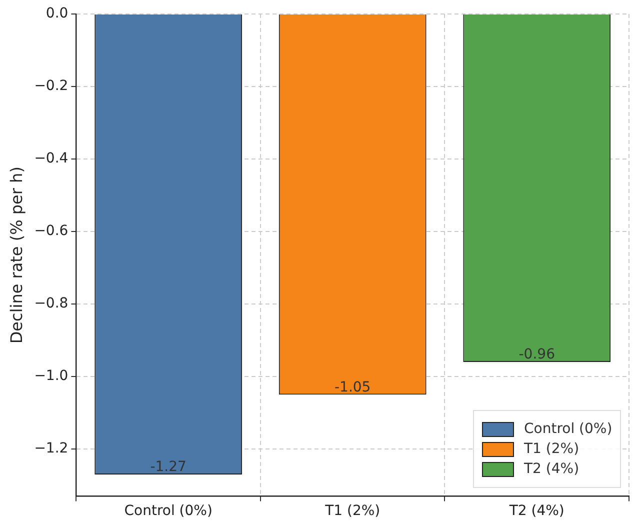  Describe the element at coordinates (51, 158) in the screenshot. I see `y-tick-label: −0.4` at that location.